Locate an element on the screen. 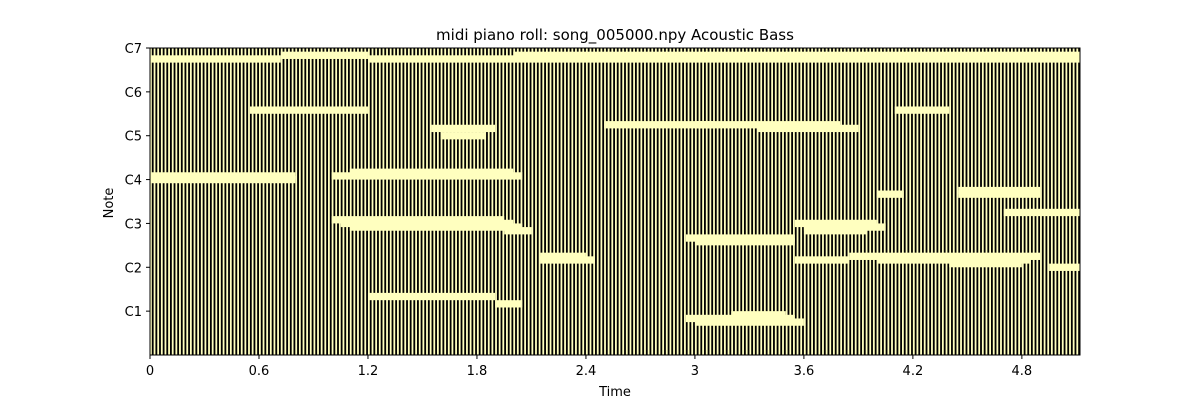  y-axis-label: Note is located at coordinates (109, 203).